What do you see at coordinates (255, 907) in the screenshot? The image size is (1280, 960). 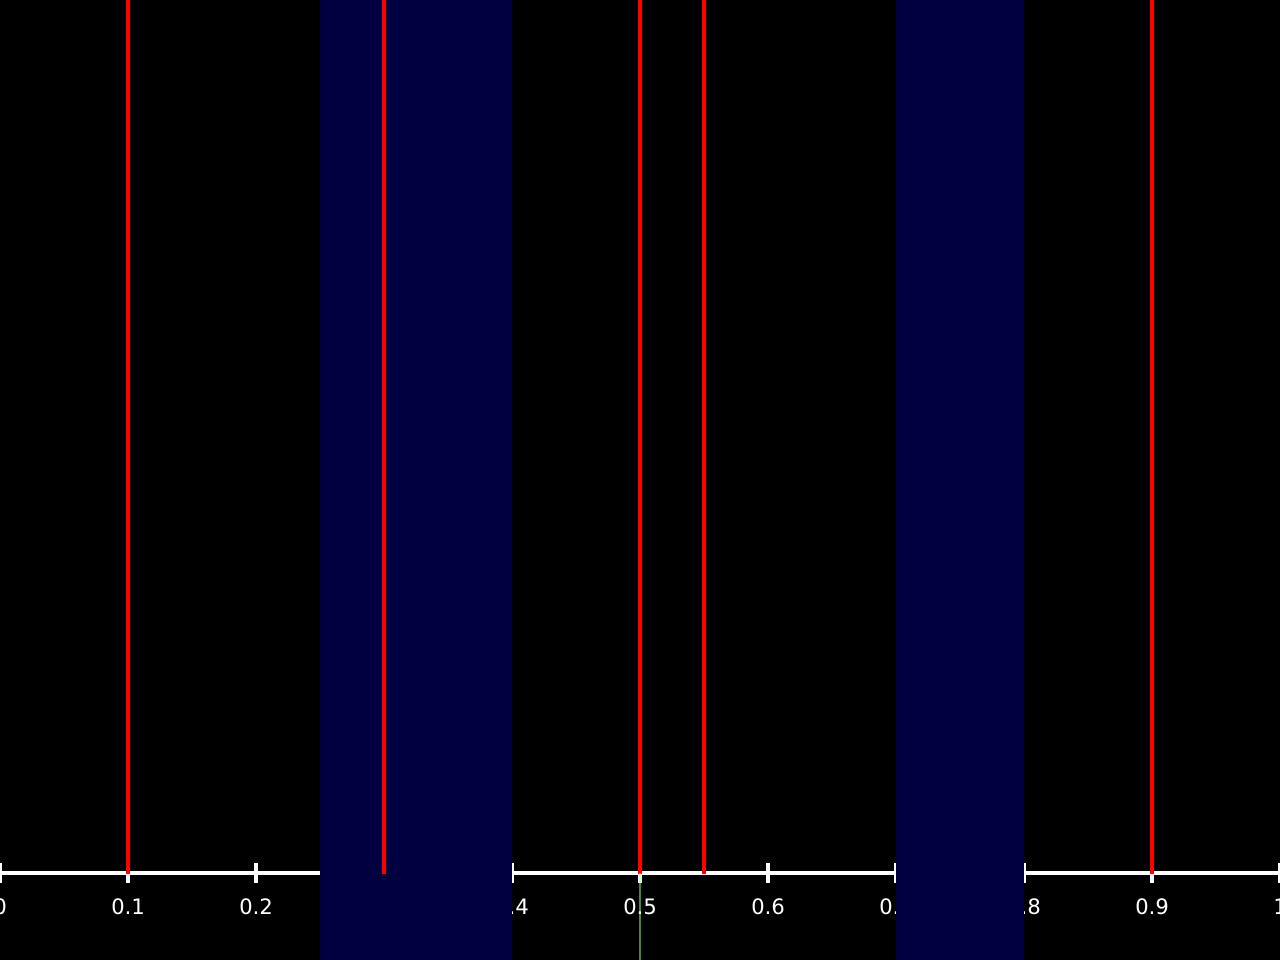 I see `tick-label: 0.2` at bounding box center [255, 907].